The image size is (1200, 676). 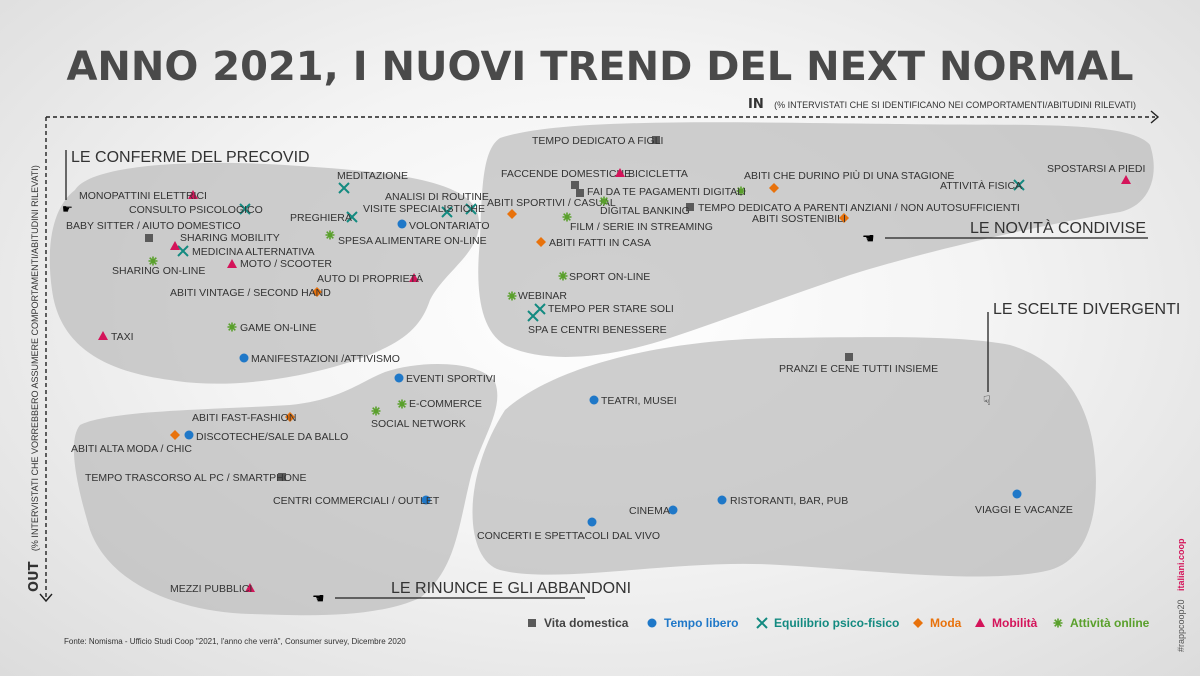 What do you see at coordinates (858, 369) in the screenshot?
I see `point-label: PRANZI E CENE TUTTI INSIEME` at bounding box center [858, 369].